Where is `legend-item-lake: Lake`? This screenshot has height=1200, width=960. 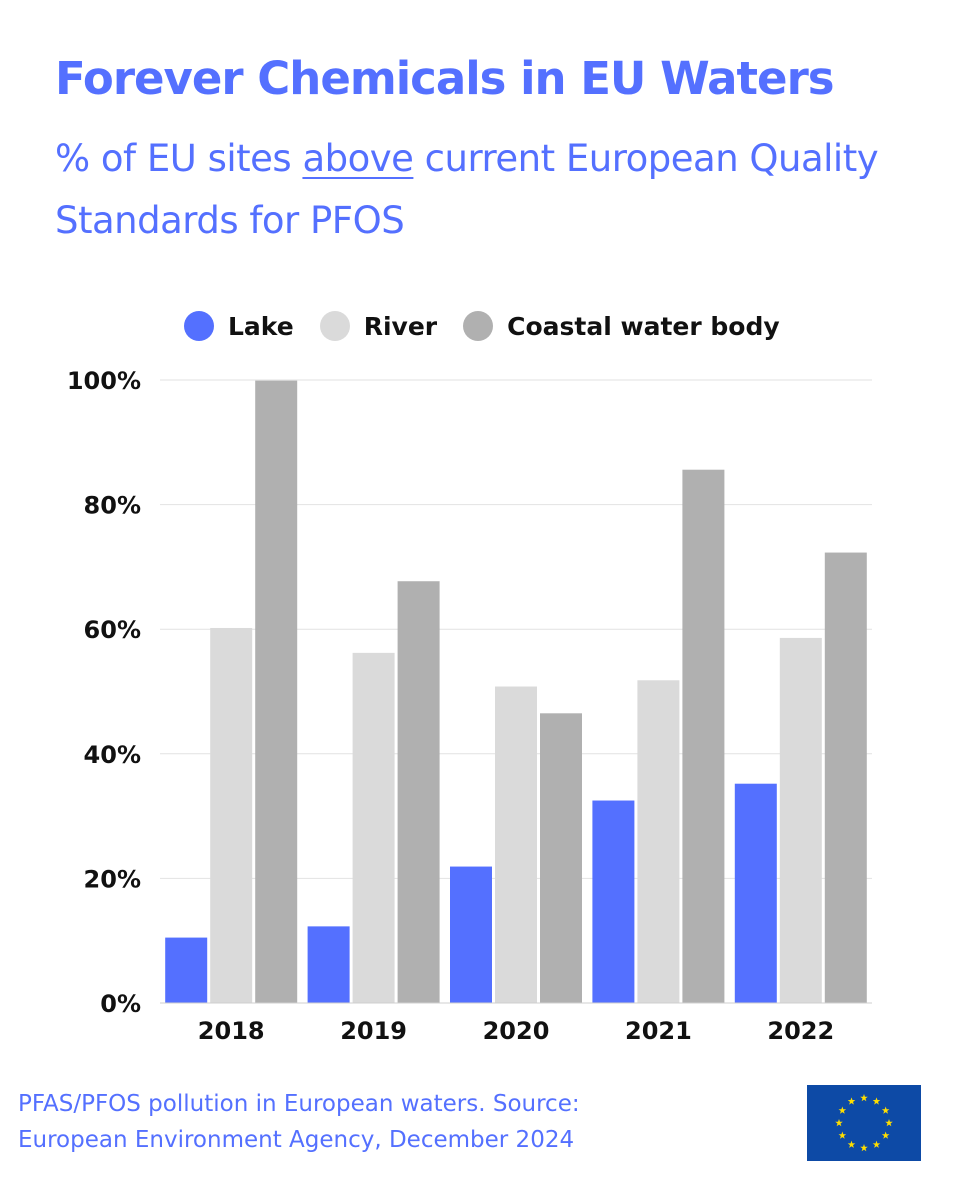
legend-item-lake: Lake is located at coordinates (239, 326).